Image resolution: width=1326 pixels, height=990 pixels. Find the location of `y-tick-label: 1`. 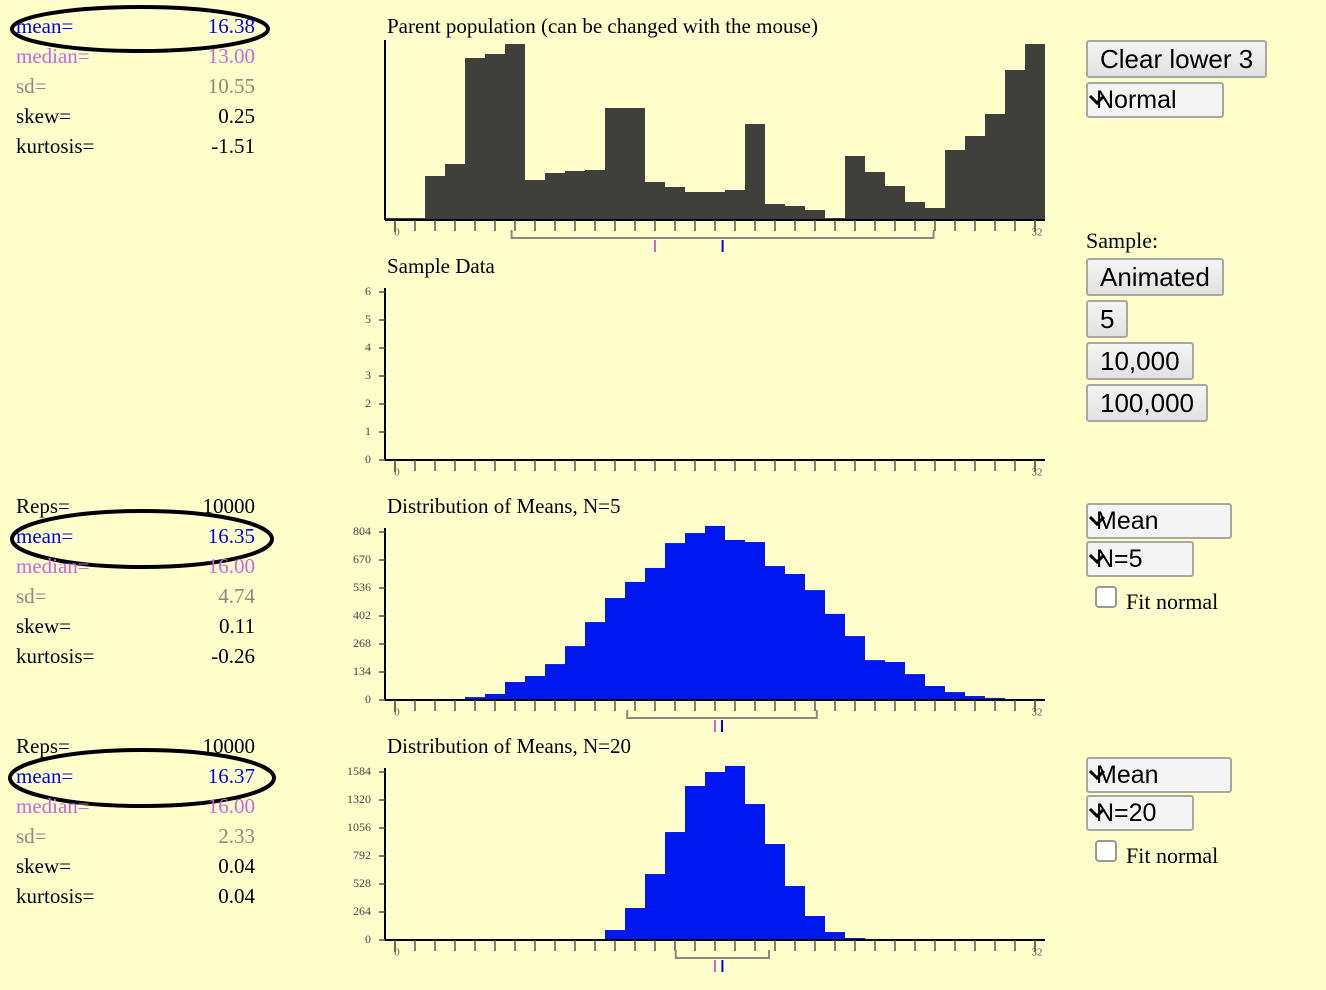

y-tick-label: 1 is located at coordinates (368, 431).